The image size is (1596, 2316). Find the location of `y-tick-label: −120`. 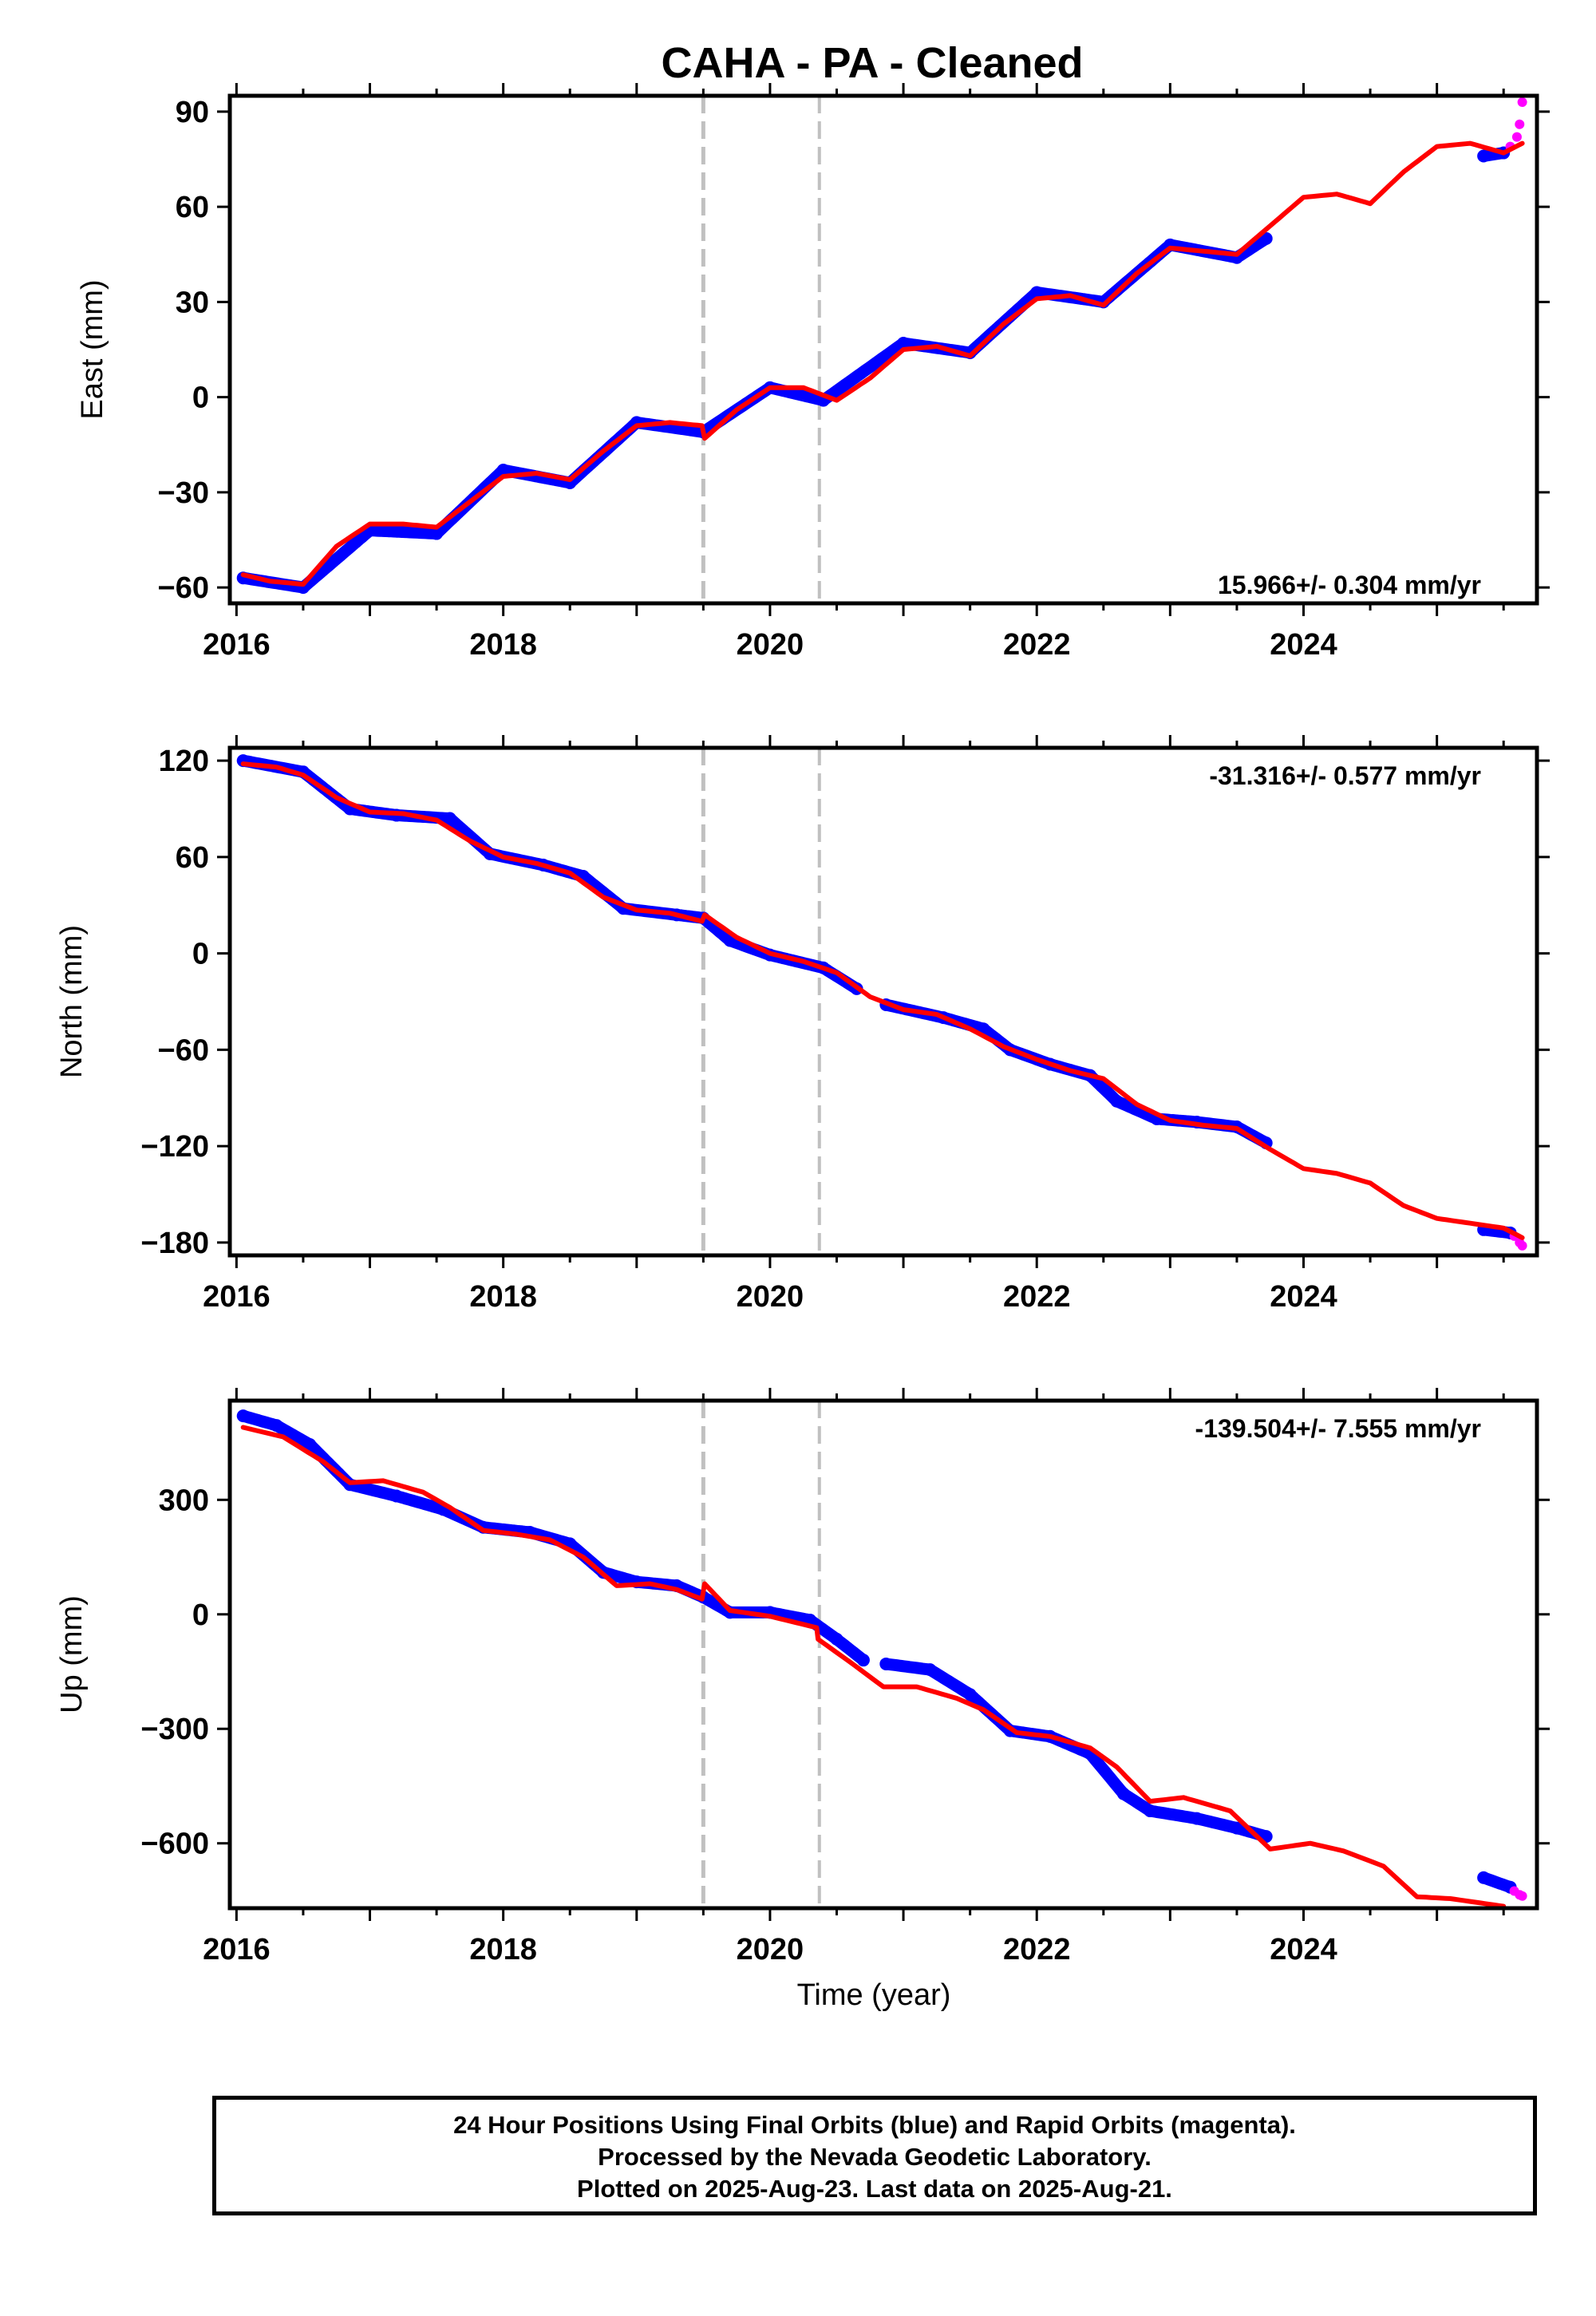

y-tick-label: −120 is located at coordinates (174, 1147).